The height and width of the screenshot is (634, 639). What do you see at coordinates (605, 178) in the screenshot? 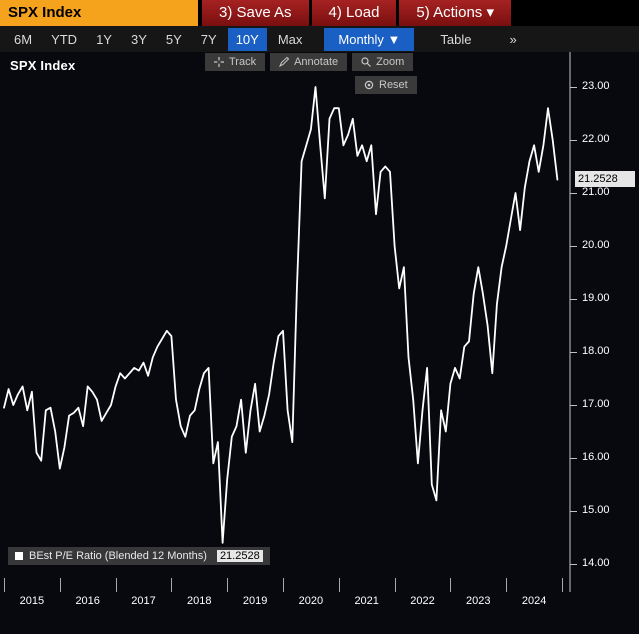
I see `last-value-badge: 21.2528` at bounding box center [605, 178].